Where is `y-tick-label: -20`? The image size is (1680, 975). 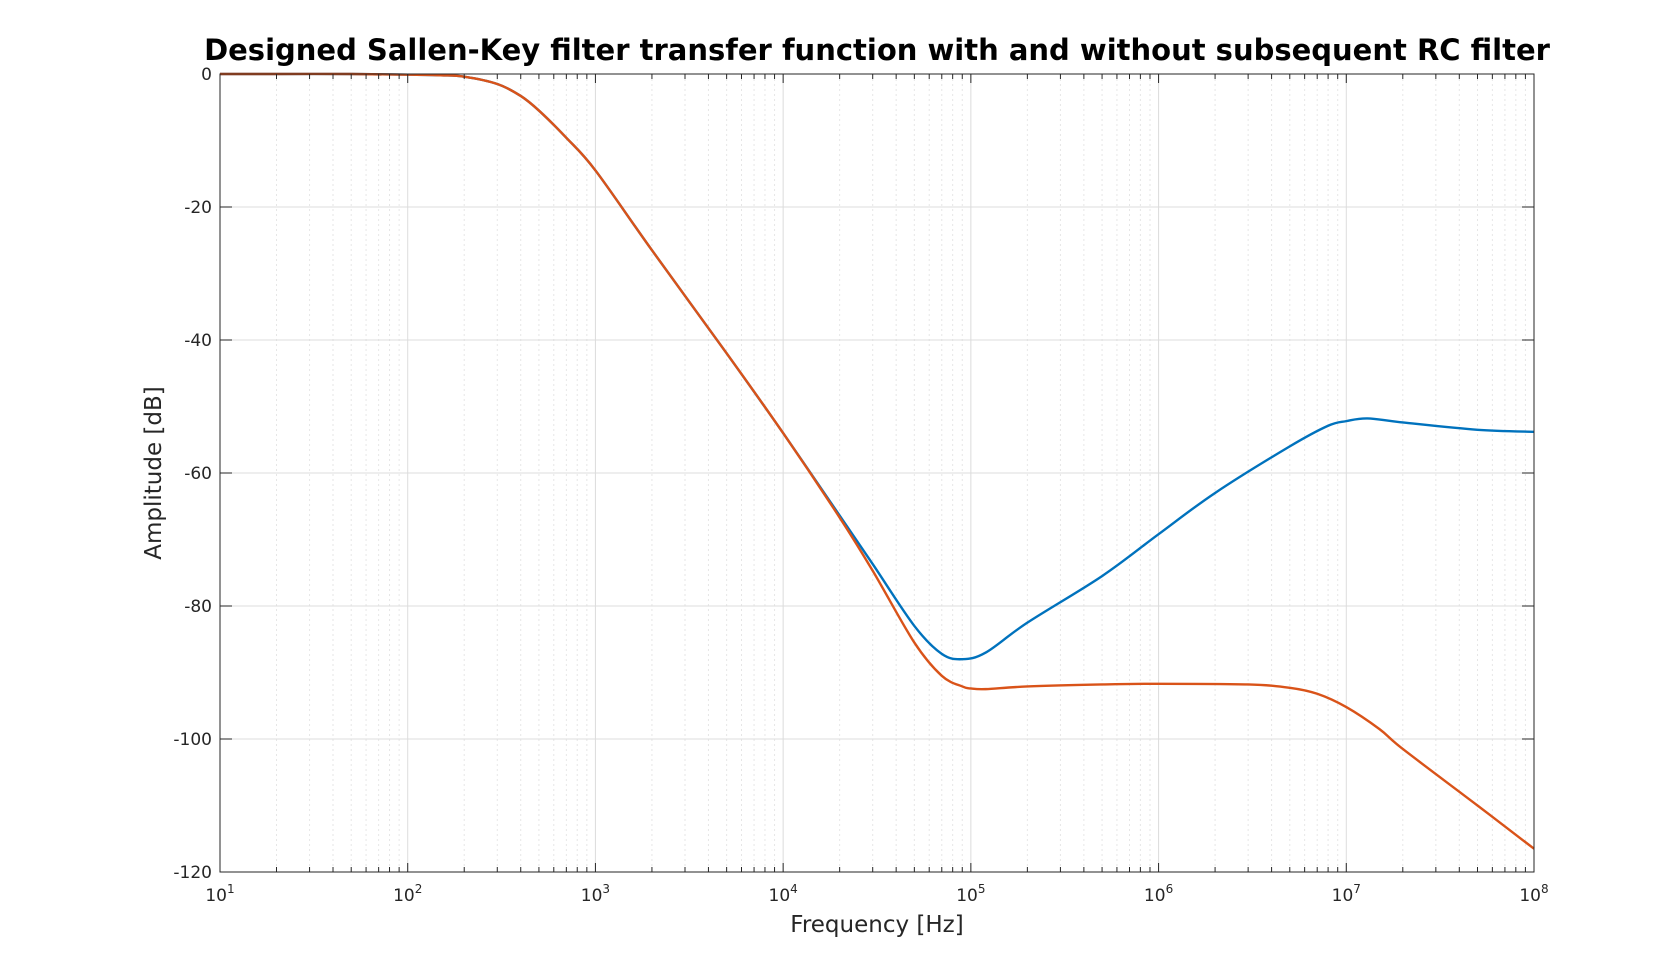
y-tick-label: -20 is located at coordinates (198, 208).